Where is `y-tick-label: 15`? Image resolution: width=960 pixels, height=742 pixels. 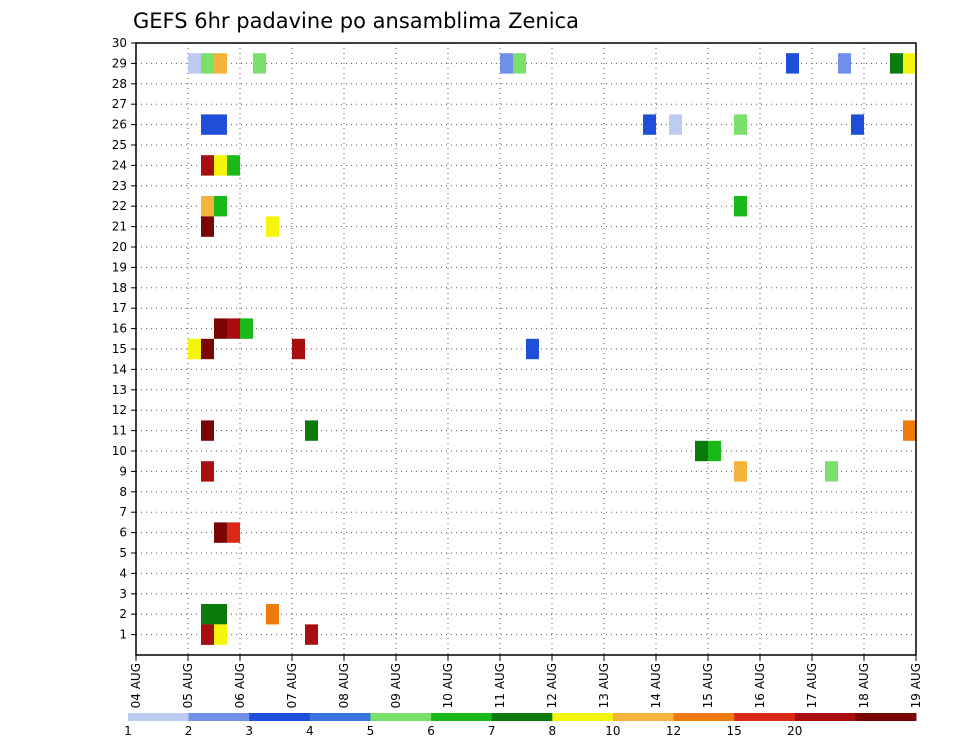
y-tick-label: 15 is located at coordinates (119, 349).